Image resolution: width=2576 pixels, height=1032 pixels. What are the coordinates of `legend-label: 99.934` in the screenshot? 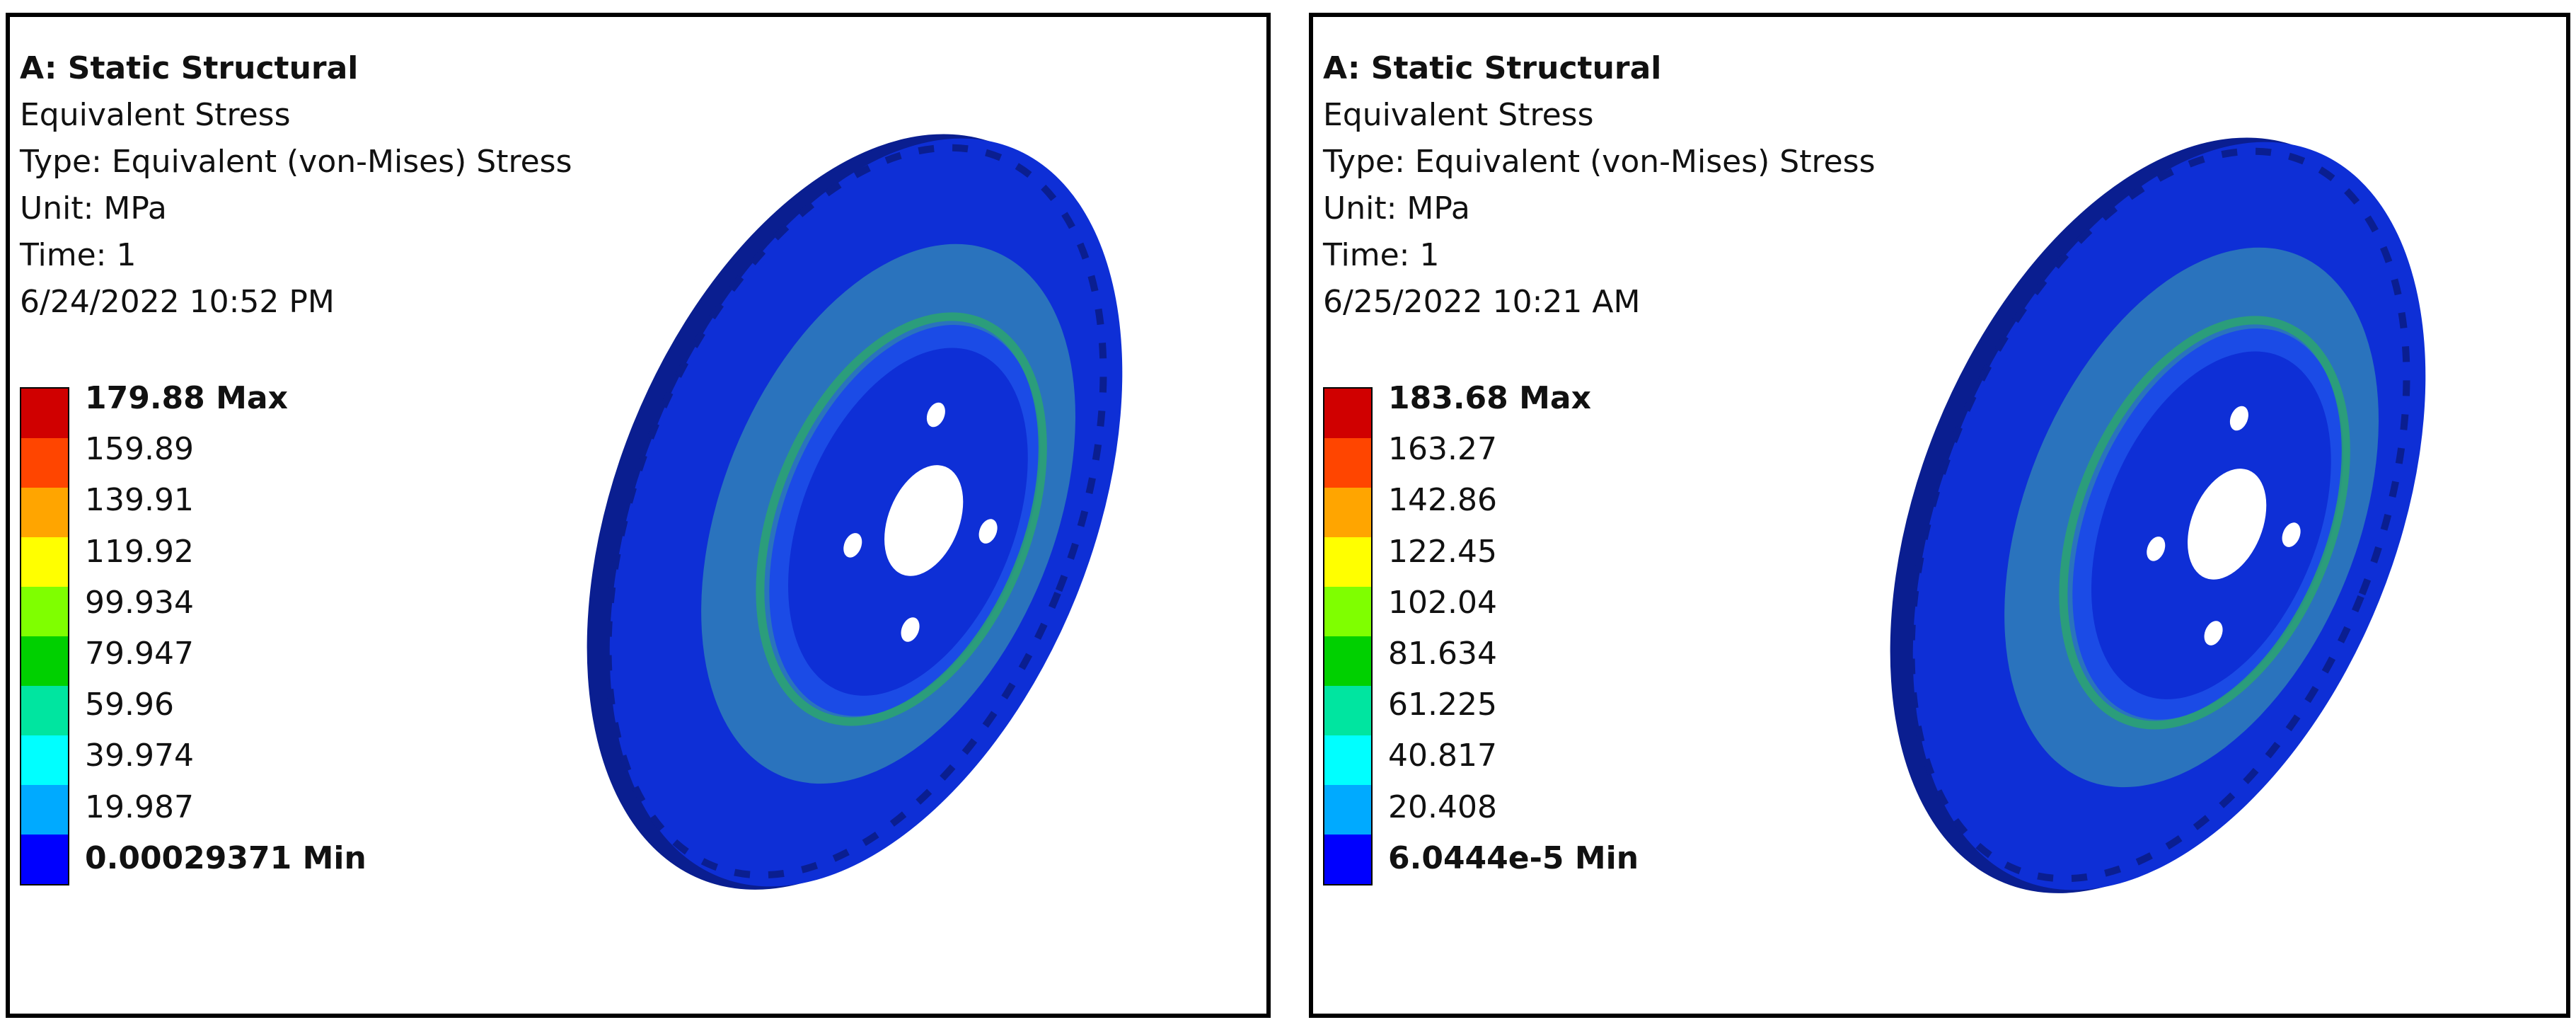 It's located at (139, 603).